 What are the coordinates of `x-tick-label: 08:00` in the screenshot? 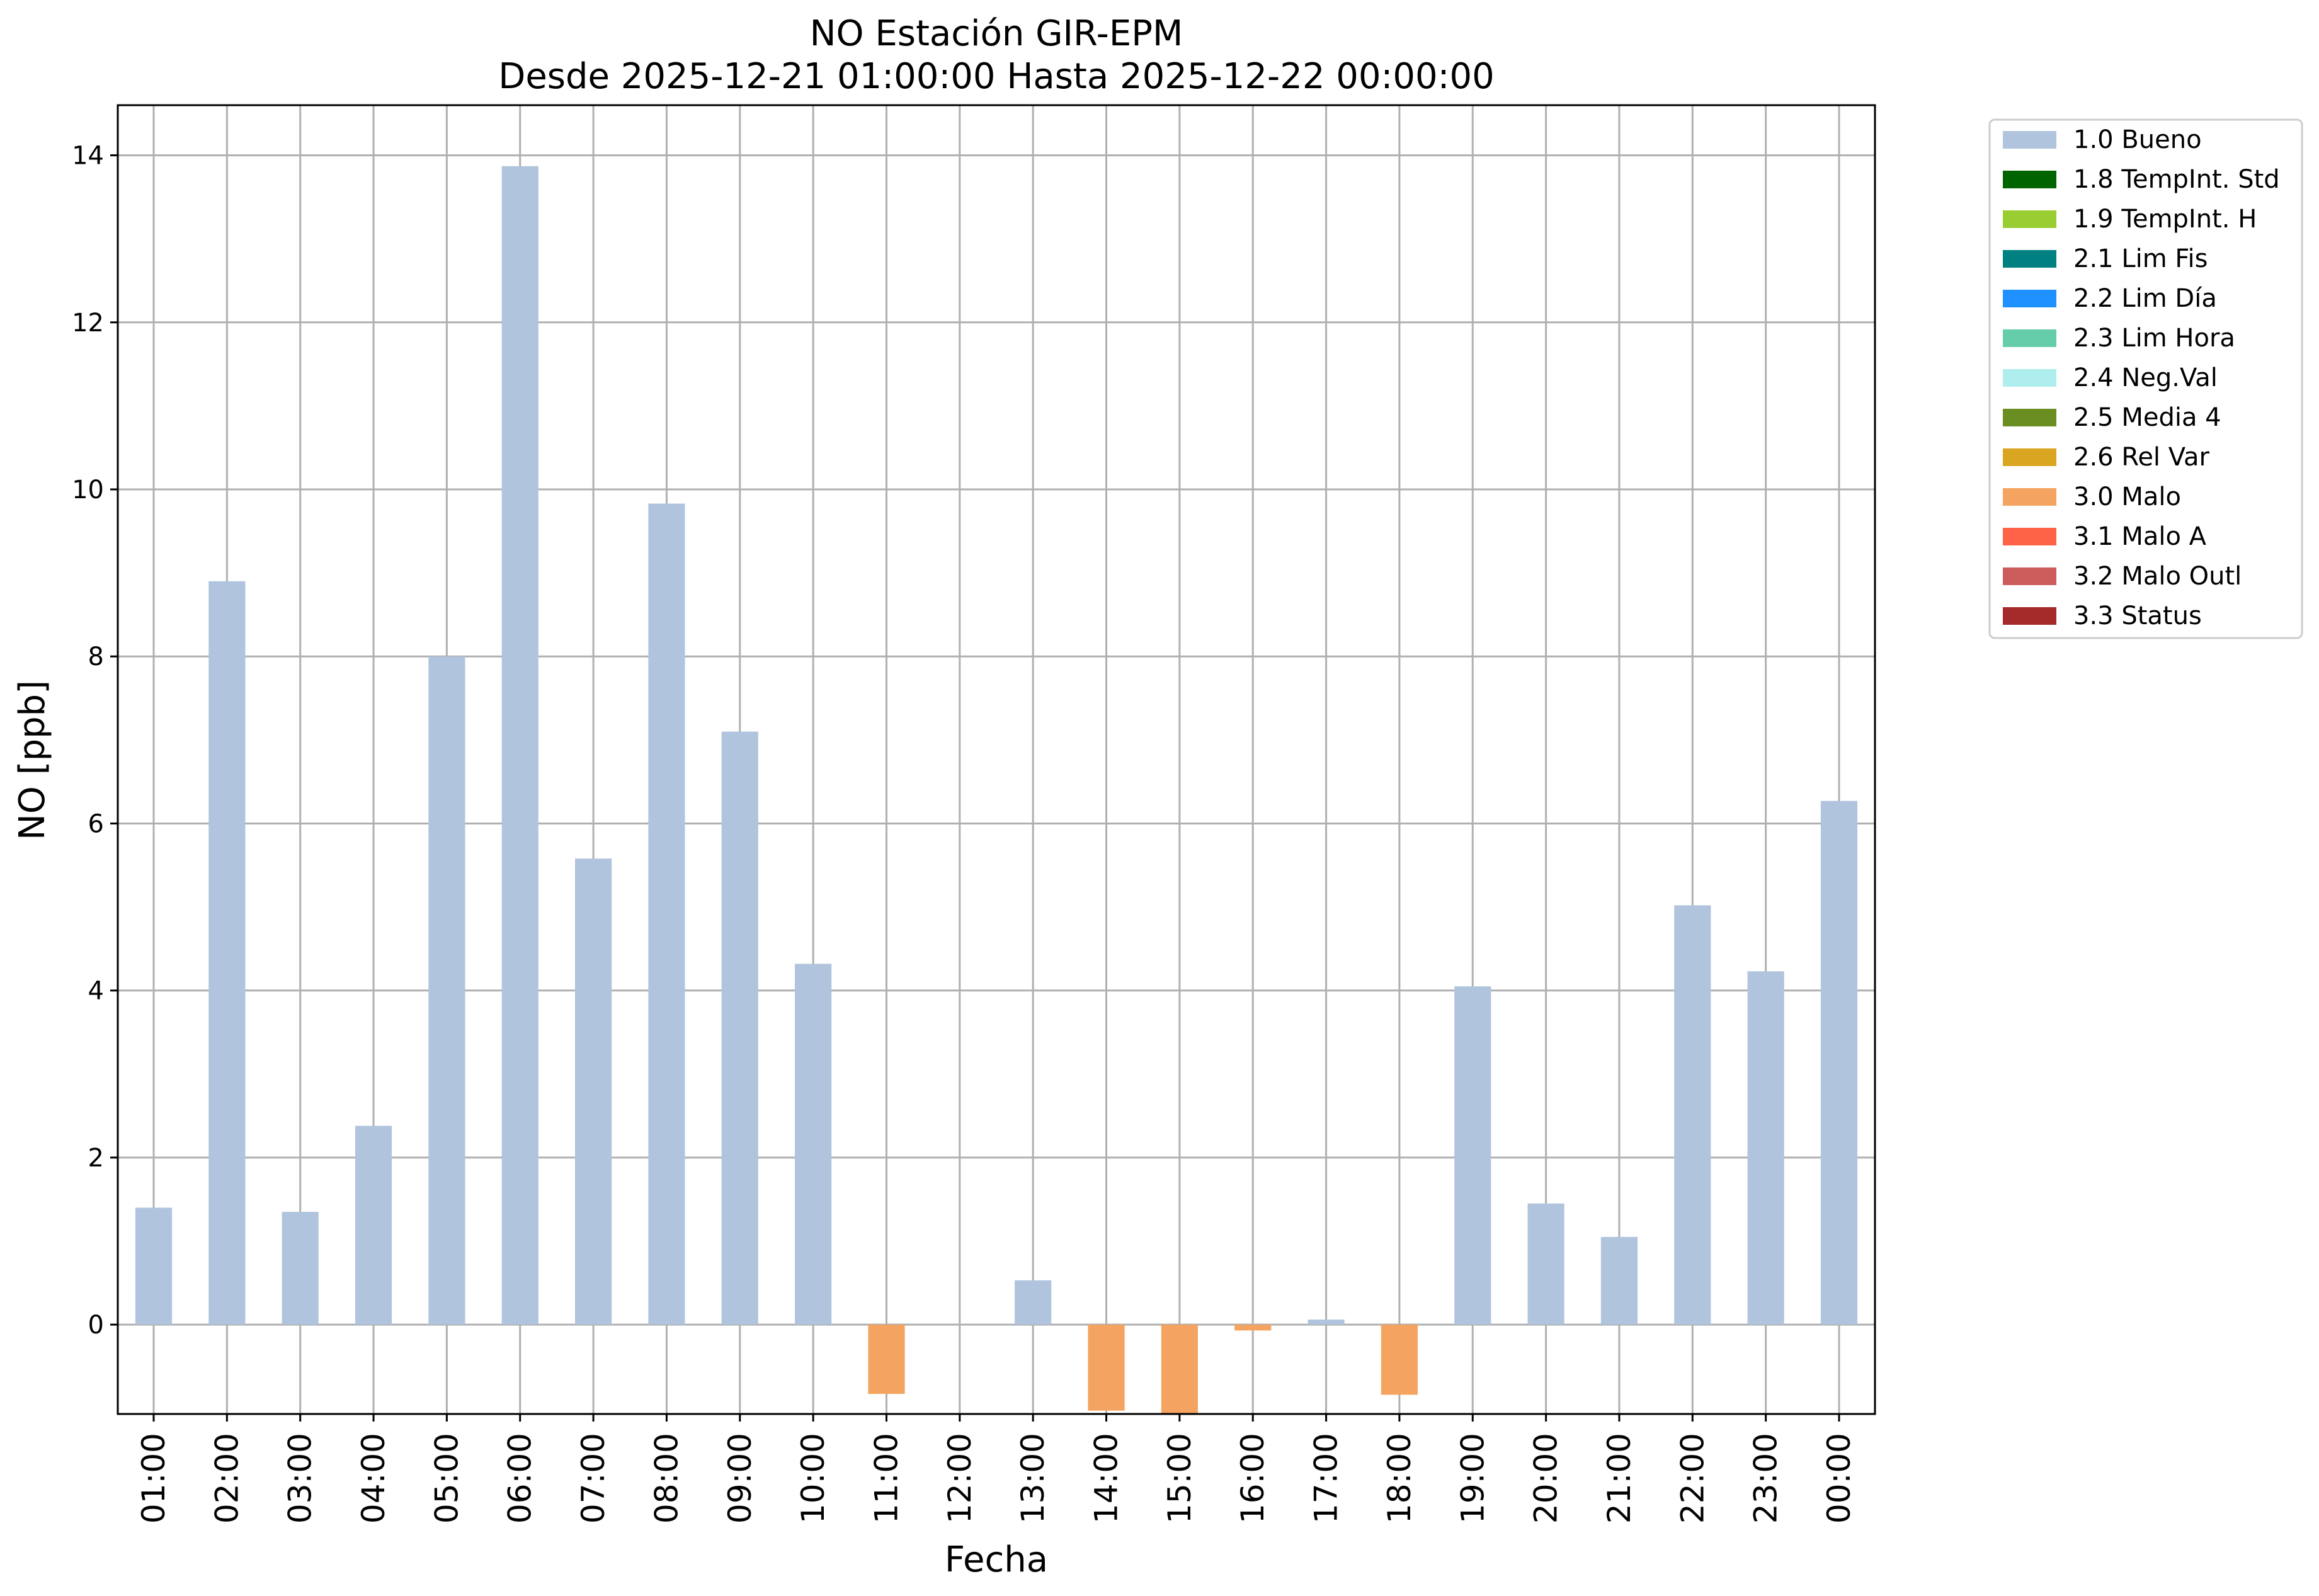 It's located at (666, 1478).